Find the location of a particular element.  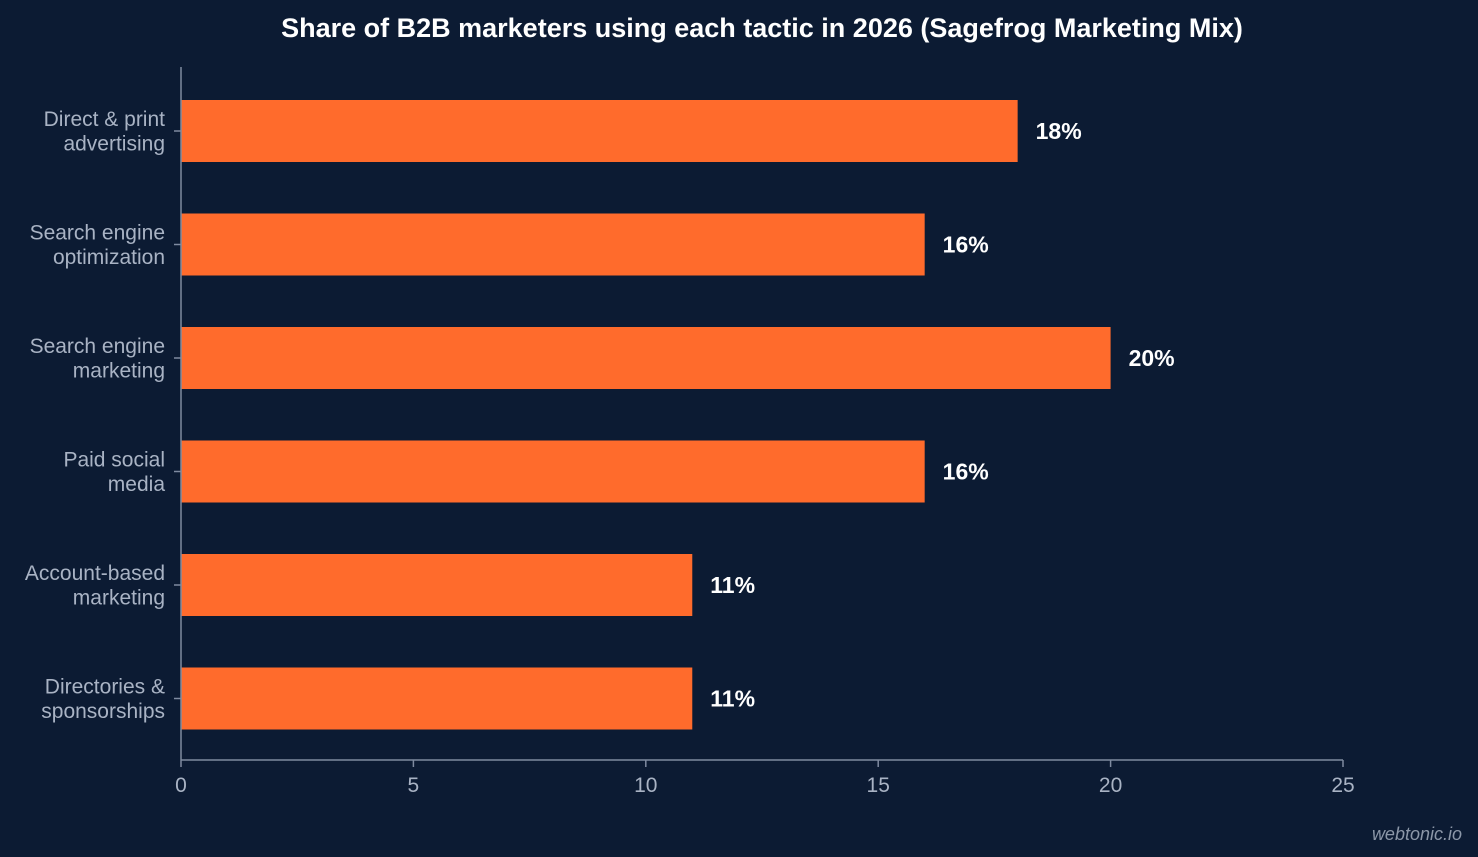

watermark: webtonic.io is located at coordinates (1417, 834).